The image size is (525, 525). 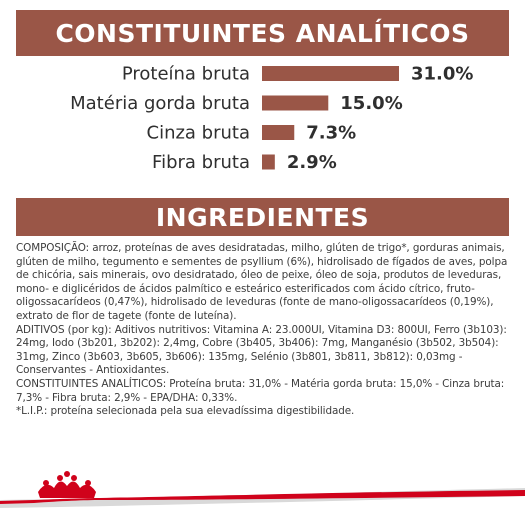 I want to click on analytic-constituents-title: CONSTITUINTES ANALÍTICOS, so click(x=262, y=33).